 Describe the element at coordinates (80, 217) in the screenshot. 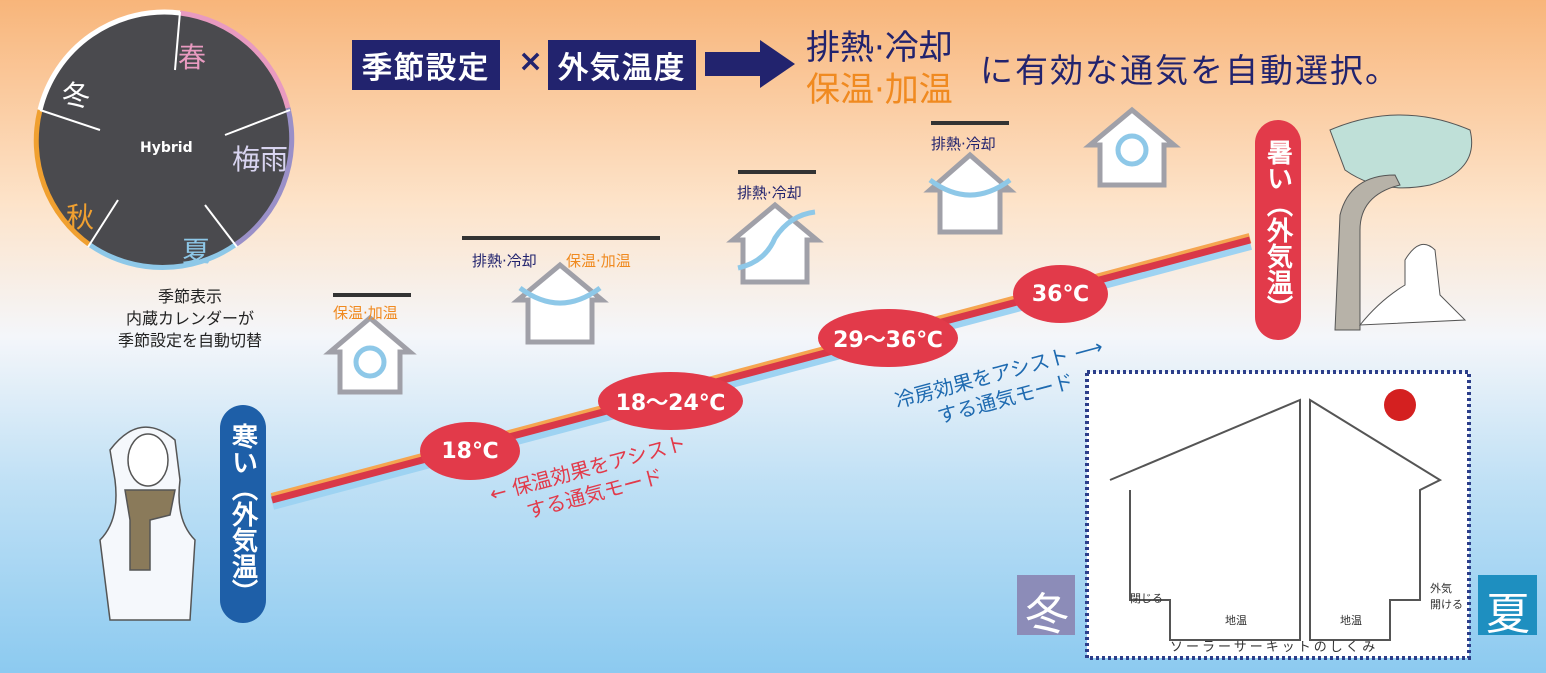

I see `season: 秋` at that location.